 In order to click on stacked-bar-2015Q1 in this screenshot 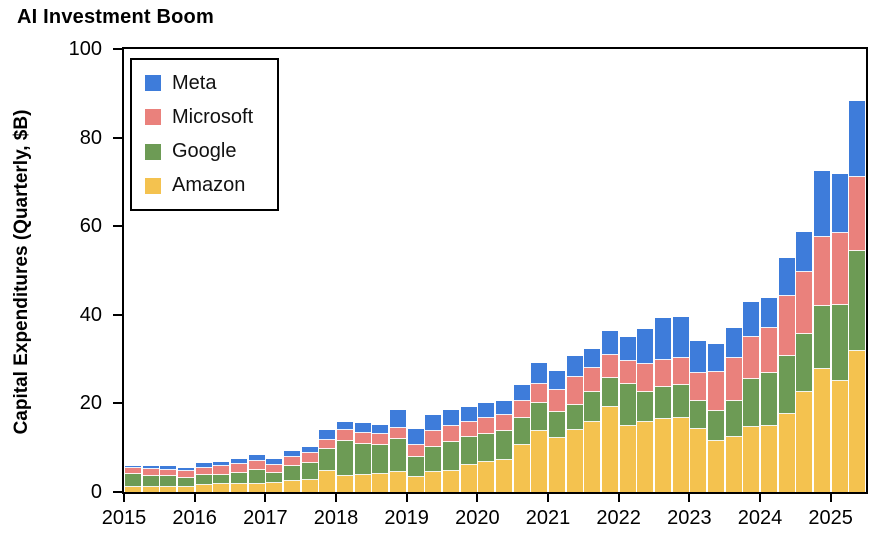, I will do `click(132, 478)`.